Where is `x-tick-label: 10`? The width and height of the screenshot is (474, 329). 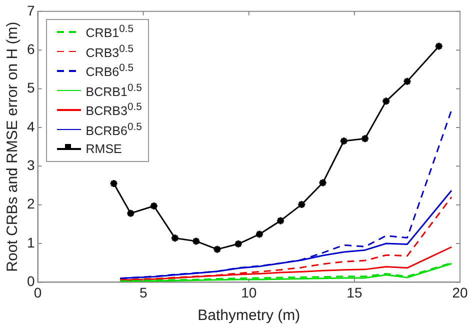 x-tick-label: 10 is located at coordinates (249, 292).